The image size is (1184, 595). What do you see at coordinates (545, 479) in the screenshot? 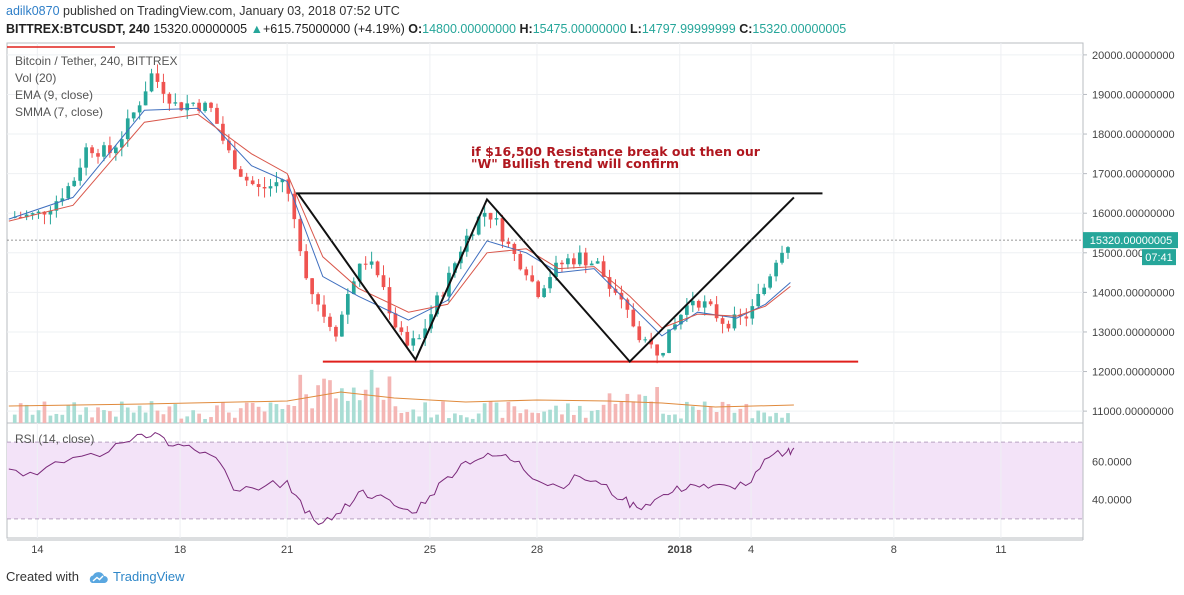
I see `rsi-pane` at bounding box center [545, 479].